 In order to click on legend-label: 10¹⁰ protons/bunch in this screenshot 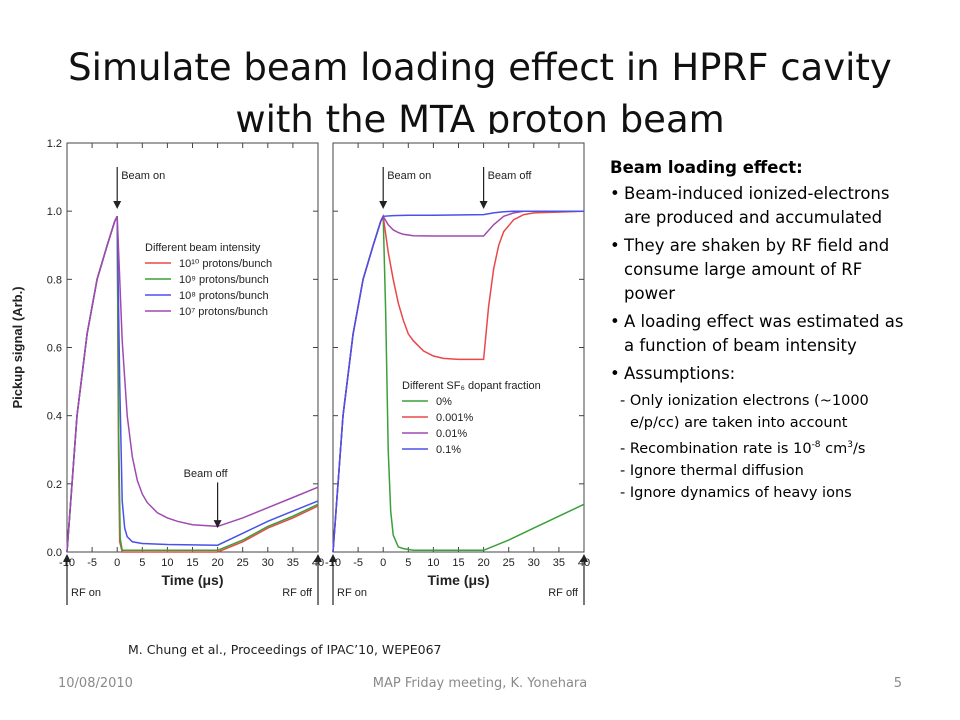, I will do `click(225, 264)`.